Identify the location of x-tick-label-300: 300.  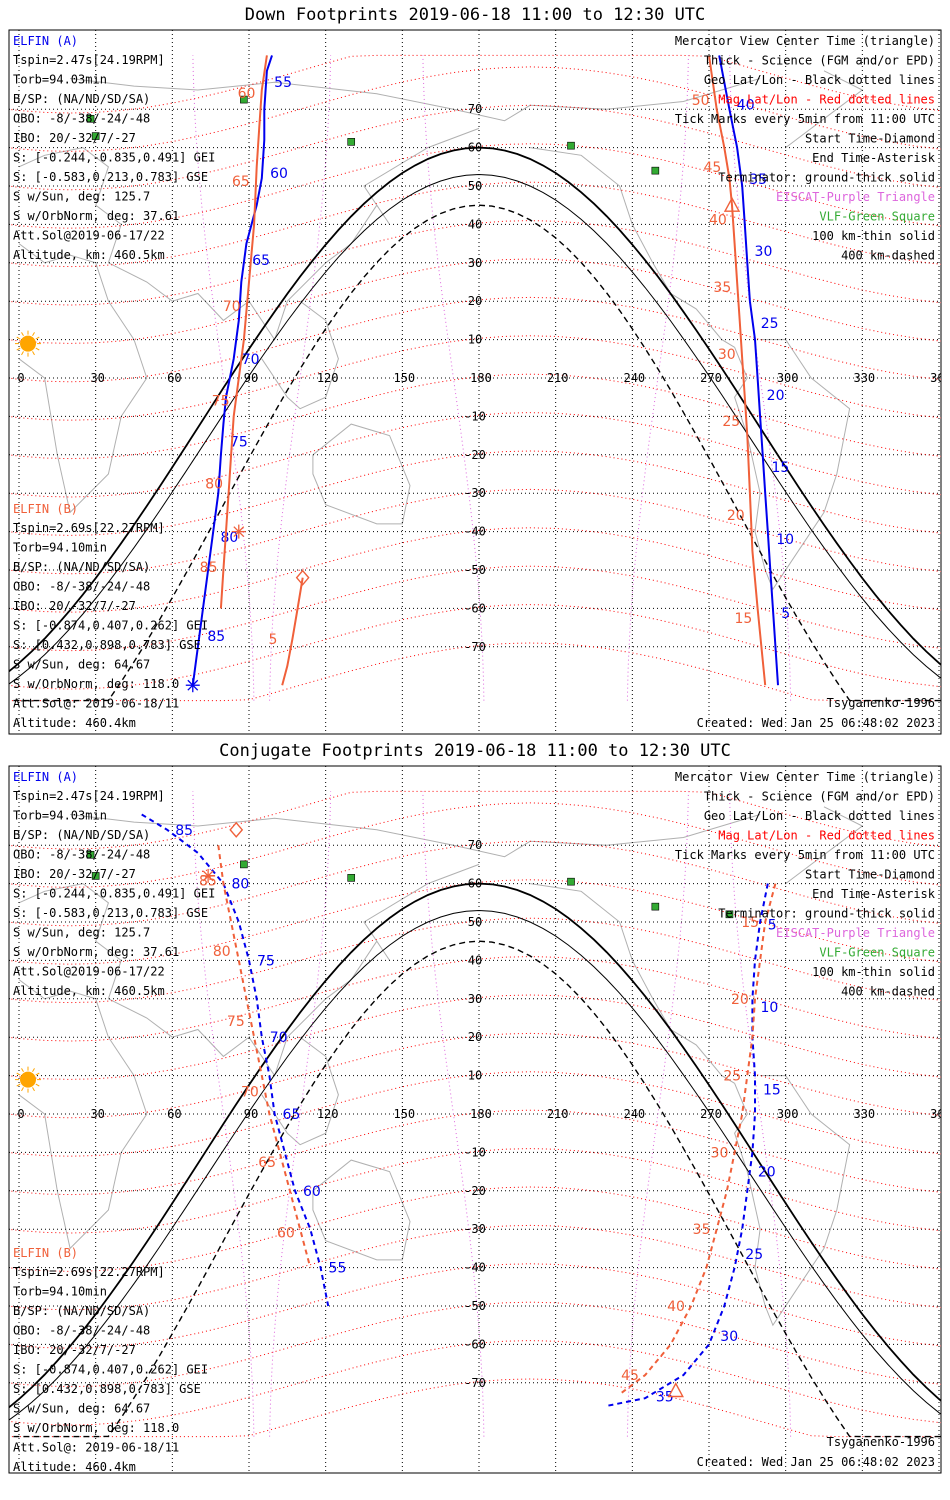
(788, 378).